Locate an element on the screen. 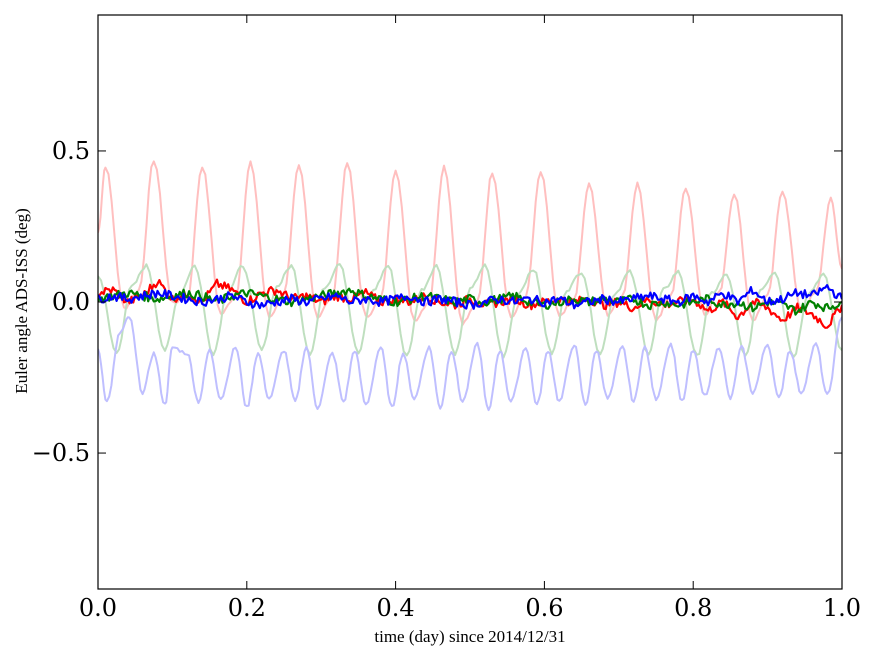 This screenshot has width=875, height=662. y-tick-label: −0.5 is located at coordinates (61, 453).